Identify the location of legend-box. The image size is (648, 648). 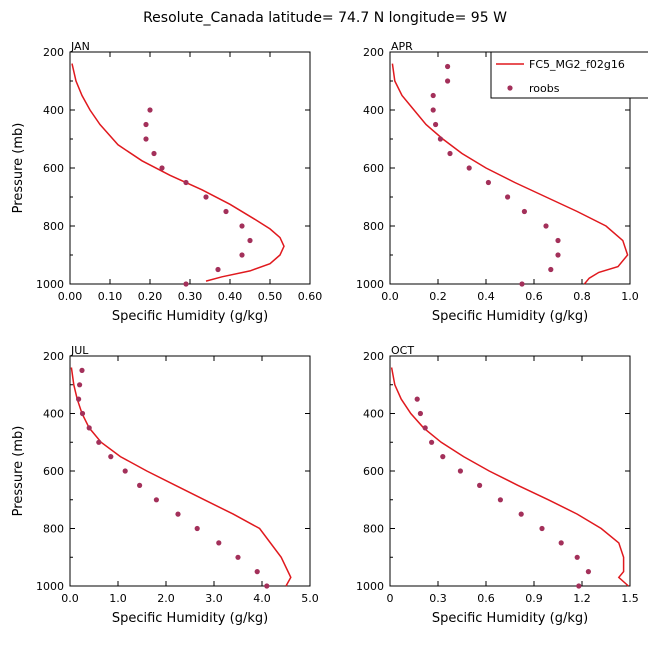
(569, 75).